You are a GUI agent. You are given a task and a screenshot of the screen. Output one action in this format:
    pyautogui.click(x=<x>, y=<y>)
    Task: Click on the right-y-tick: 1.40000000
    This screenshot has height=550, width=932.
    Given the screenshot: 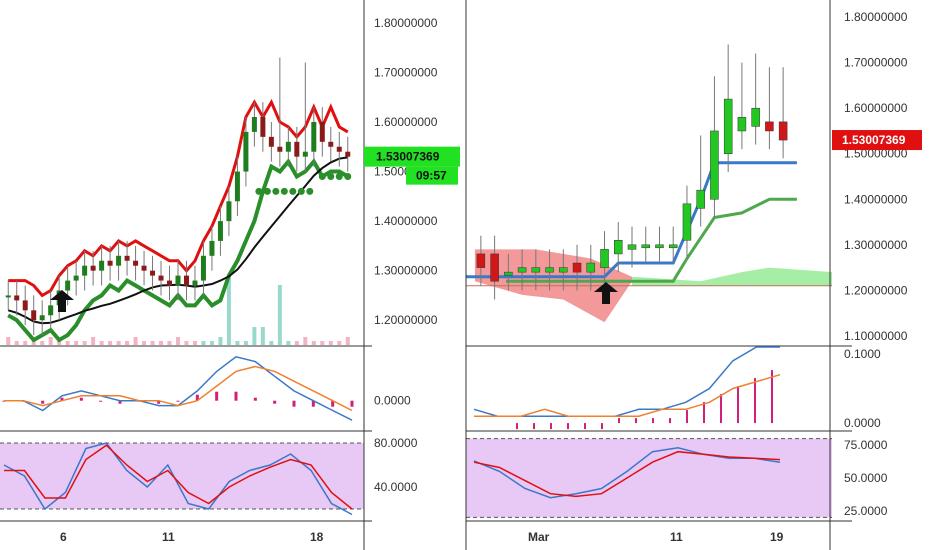 What is the action you would take?
    pyautogui.click(x=876, y=199)
    